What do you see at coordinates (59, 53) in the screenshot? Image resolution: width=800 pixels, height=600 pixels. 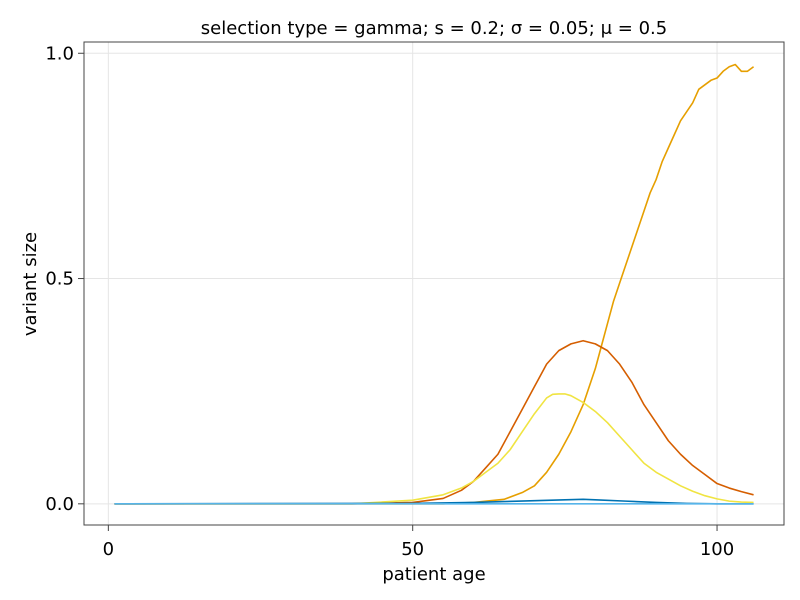 I see `y-tick-label: 1.0` at bounding box center [59, 53].